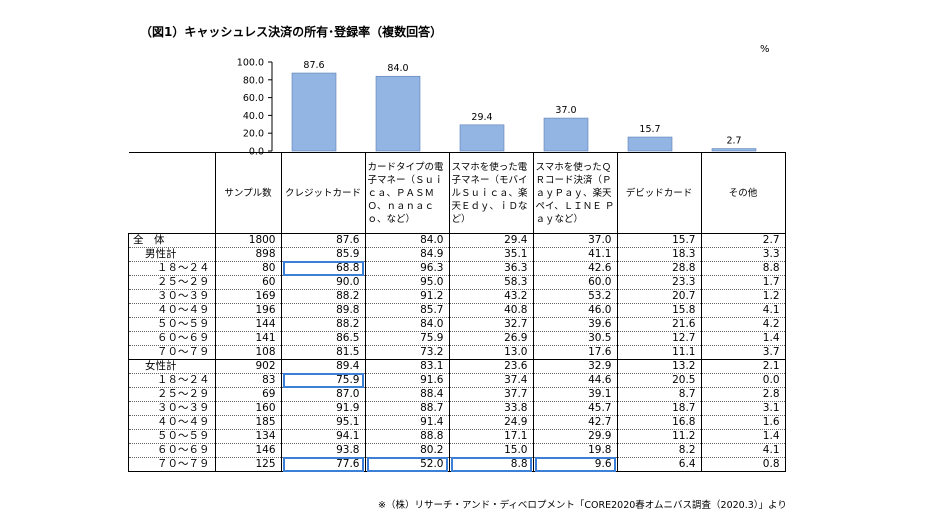 The height and width of the screenshot is (529, 940). Describe the element at coordinates (172, 193) in the screenshot. I see `header-empty-cell` at that location.